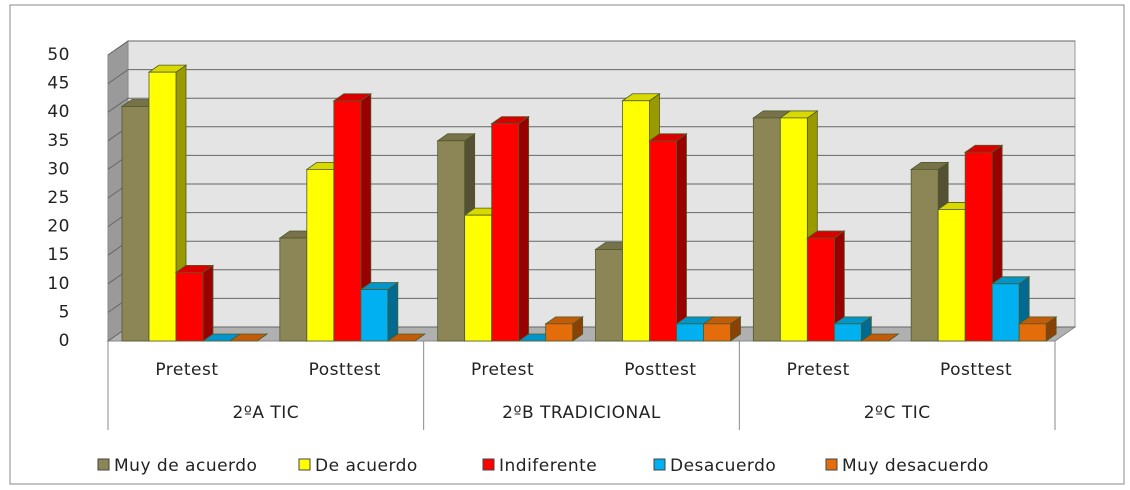 Image resolution: width=1130 pixels, height=490 pixels. I want to click on legend-label: Indiferente, so click(548, 466).